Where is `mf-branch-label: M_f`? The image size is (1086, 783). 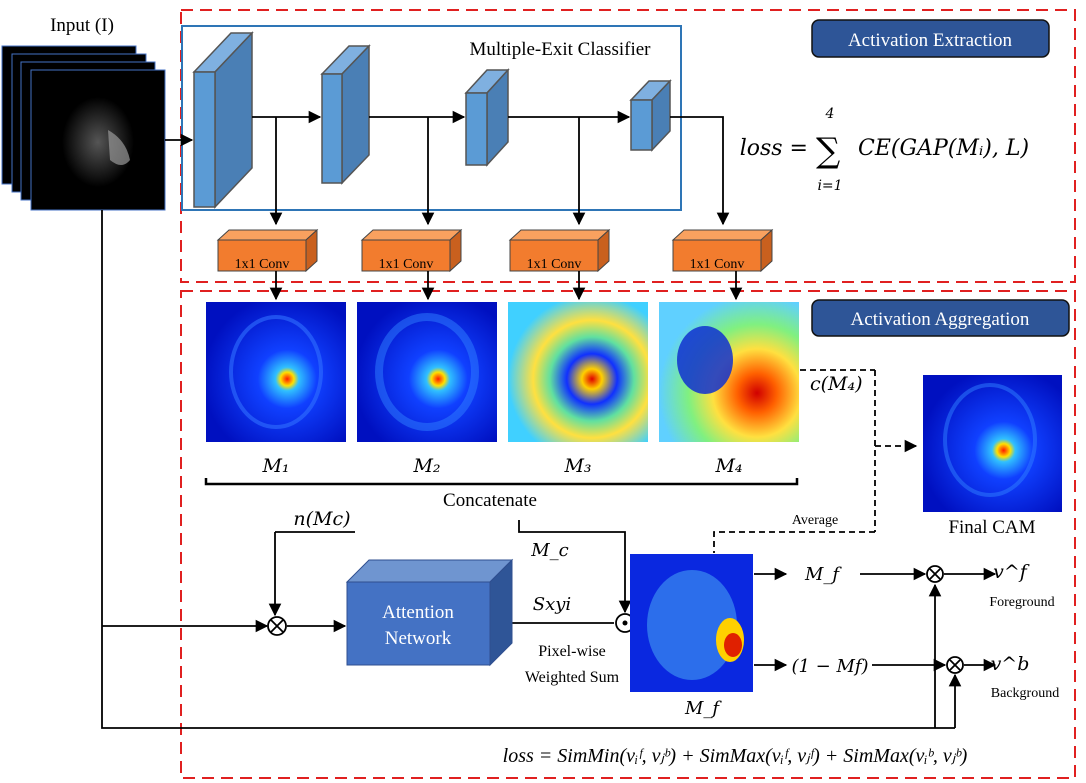
mf-branch-label: M_f is located at coordinates (823, 574).